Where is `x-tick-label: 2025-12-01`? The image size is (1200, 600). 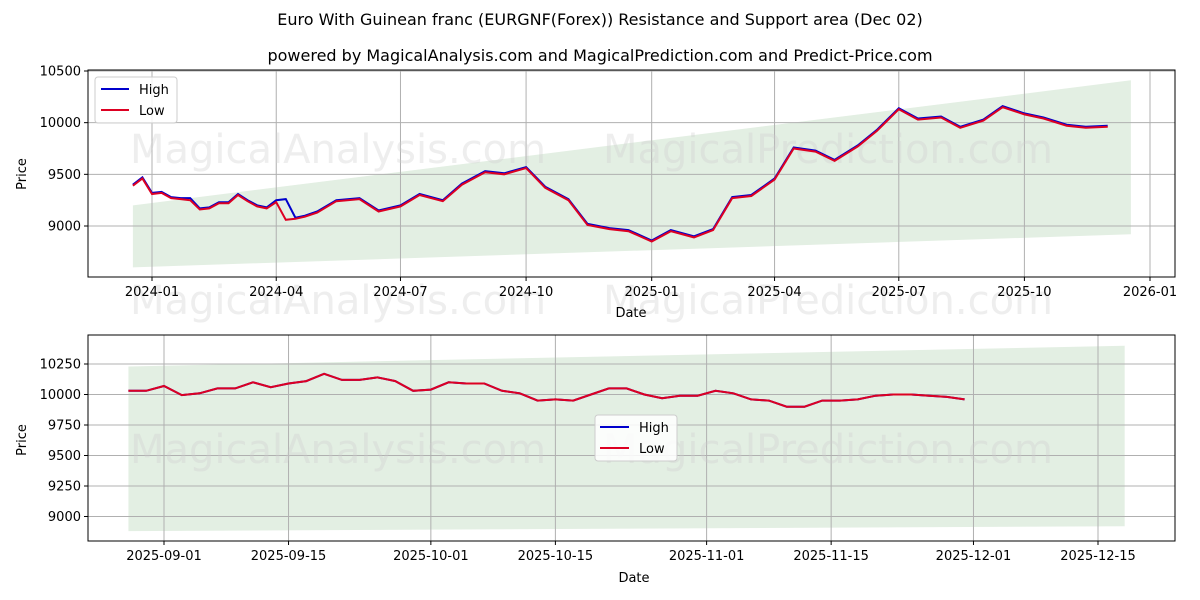 x-tick-label: 2025-12-01 is located at coordinates (974, 556).